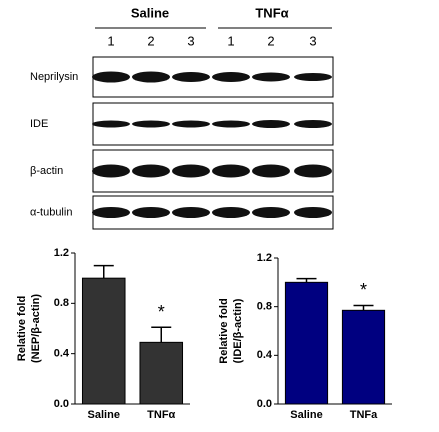  Describe the element at coordinates (46, 171) in the screenshot. I see `row-label: β-actin` at that location.